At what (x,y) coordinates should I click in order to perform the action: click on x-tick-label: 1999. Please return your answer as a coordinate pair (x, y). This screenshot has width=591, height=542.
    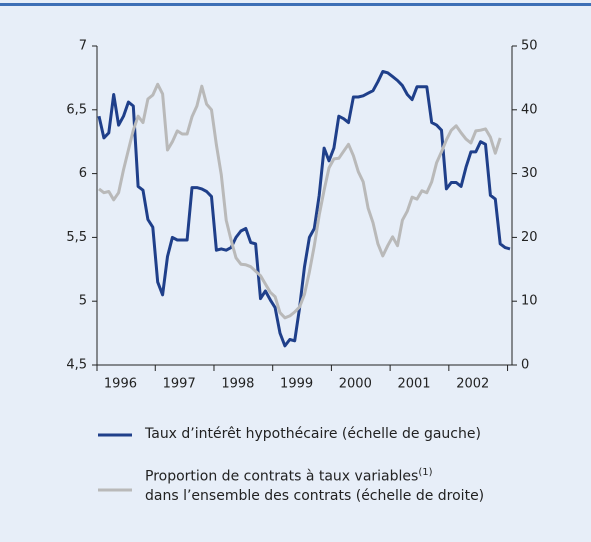
    Looking at the image, I should click on (296, 384).